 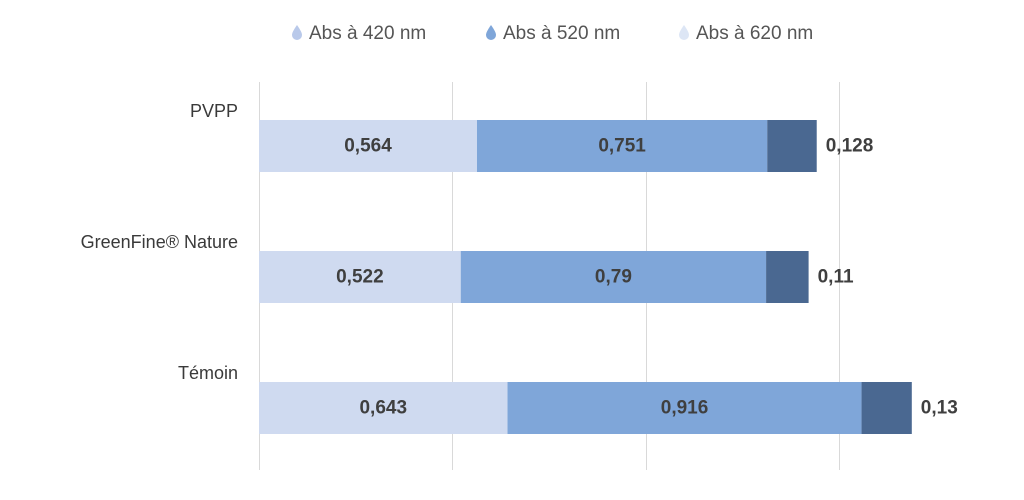 What do you see at coordinates (208, 373) in the screenshot?
I see `category-label: Témoin` at bounding box center [208, 373].